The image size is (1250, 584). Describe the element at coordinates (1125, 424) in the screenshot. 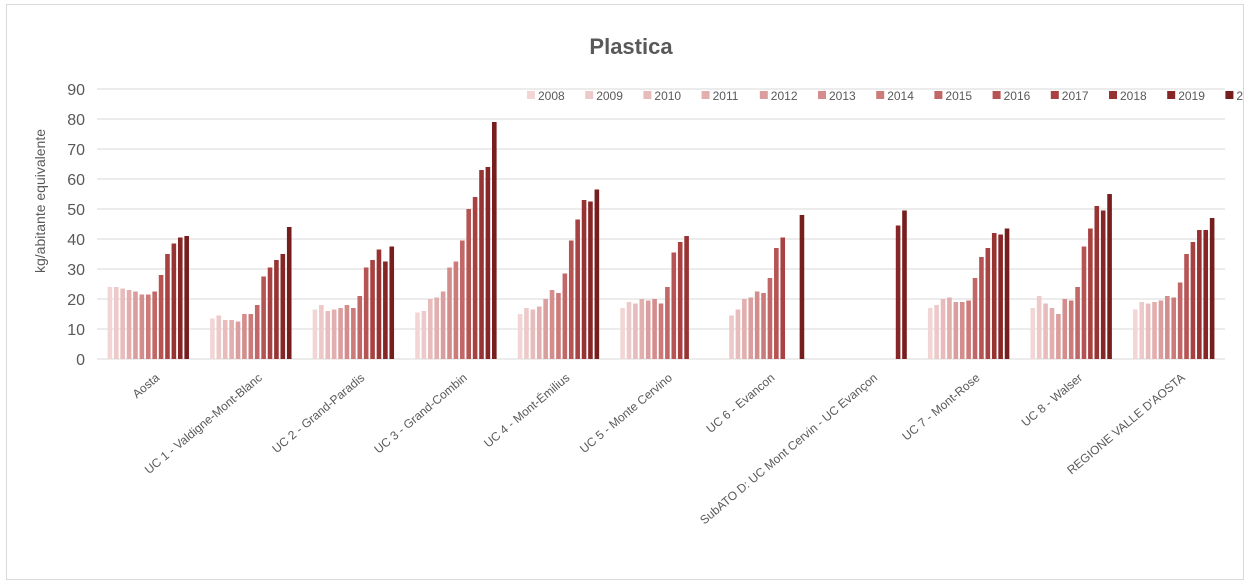

I see `category-label: REGIONE VALLE D'AOSTA` at that location.